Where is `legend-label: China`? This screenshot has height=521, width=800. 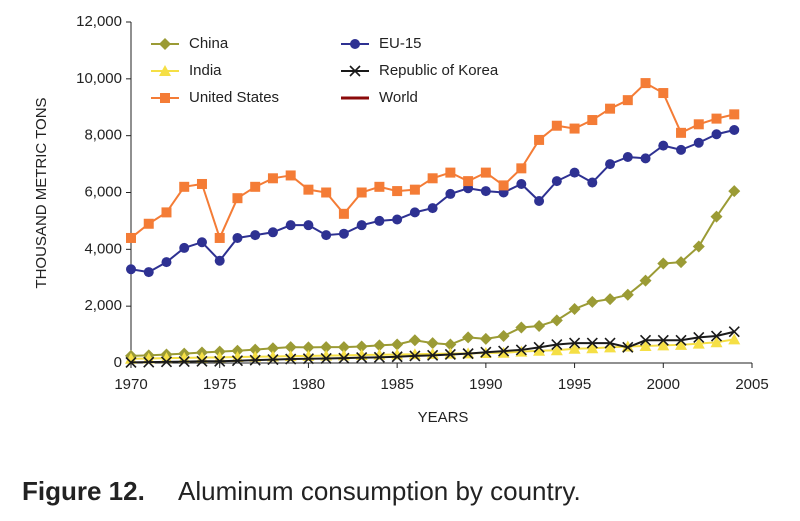 legend-label: China is located at coordinates (209, 43).